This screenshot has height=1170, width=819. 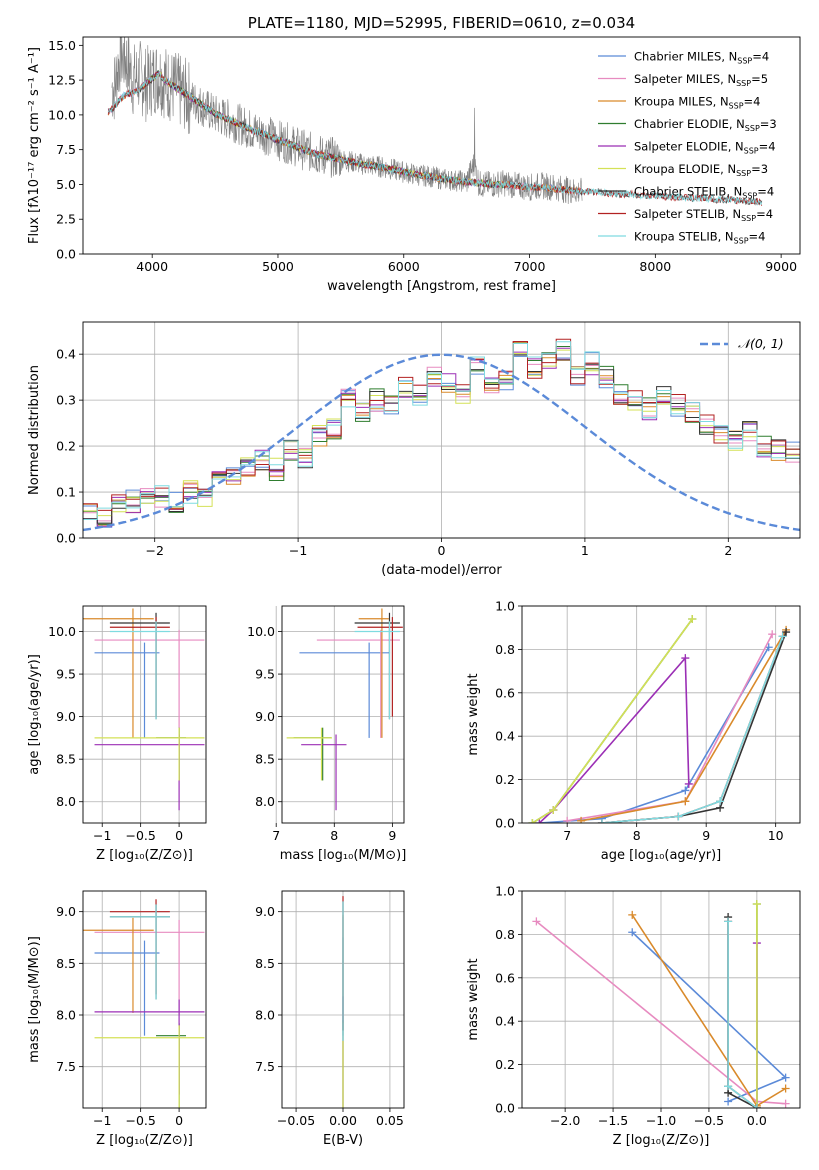 I want to click on y-tick-label: 0.1, so click(x=66, y=492).